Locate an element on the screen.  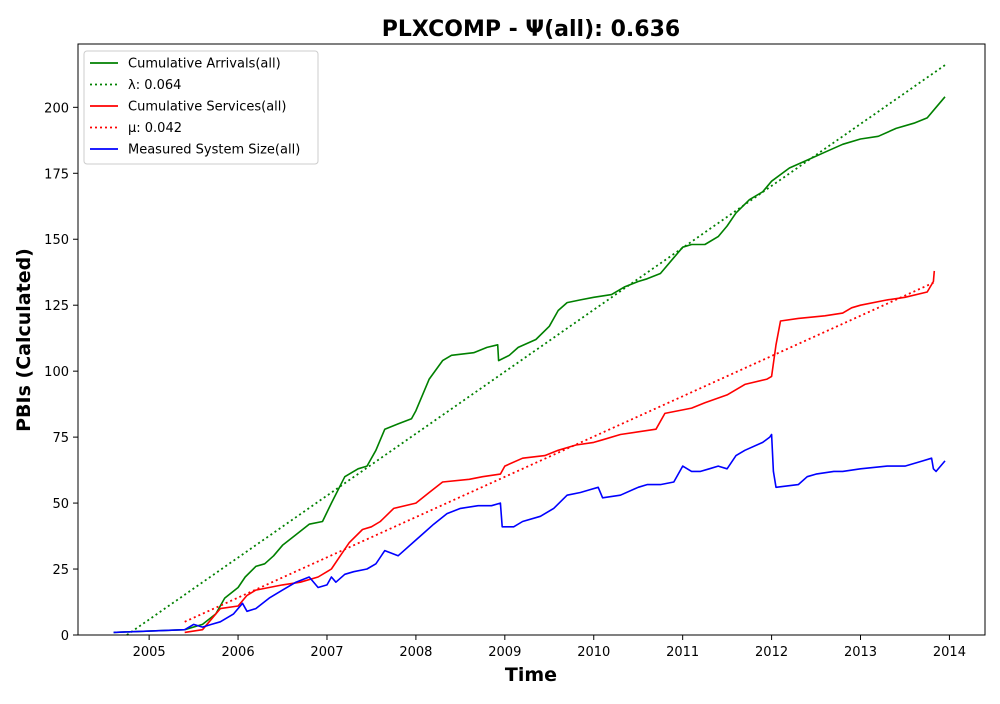
x-tick-label: 2006 is located at coordinates (238, 652).